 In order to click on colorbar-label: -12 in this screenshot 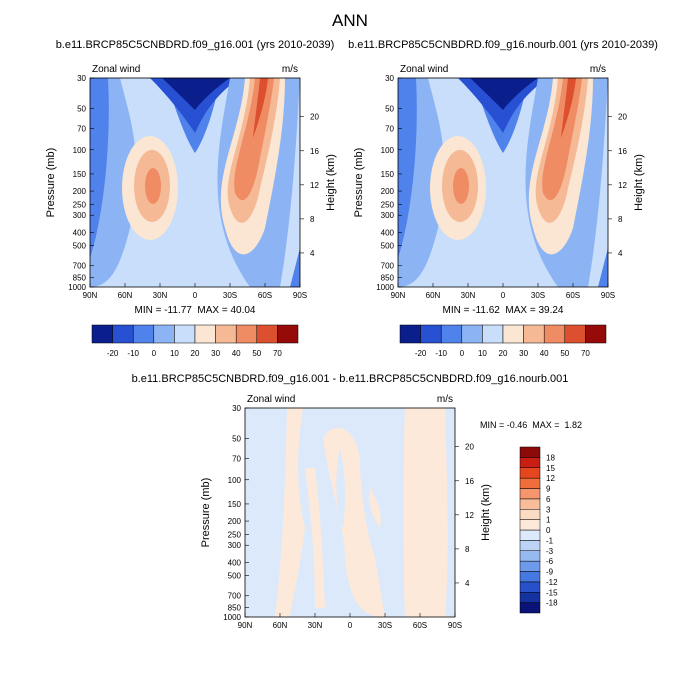, I will do `click(552, 582)`.